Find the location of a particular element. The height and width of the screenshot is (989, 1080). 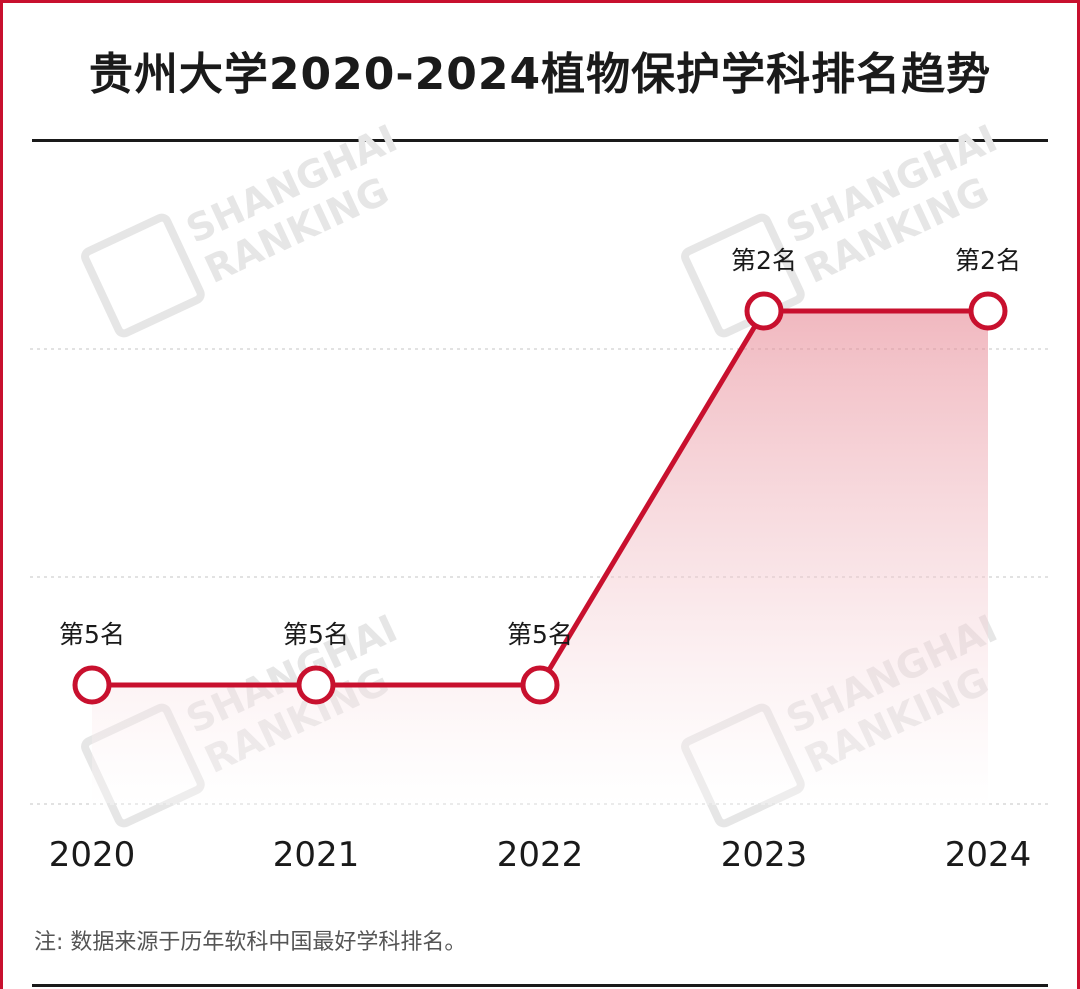

x-tick-label: 2024 is located at coordinates (988, 855).